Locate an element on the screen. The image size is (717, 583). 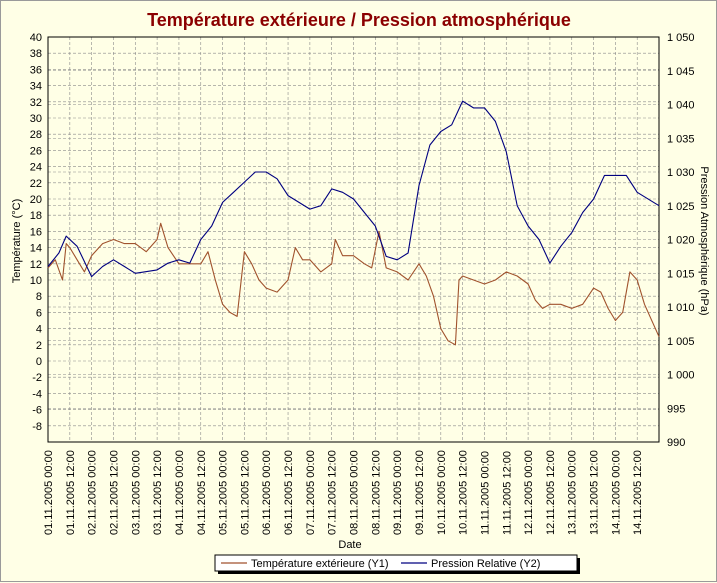
x-axis-label: Date is located at coordinates (349, 545).